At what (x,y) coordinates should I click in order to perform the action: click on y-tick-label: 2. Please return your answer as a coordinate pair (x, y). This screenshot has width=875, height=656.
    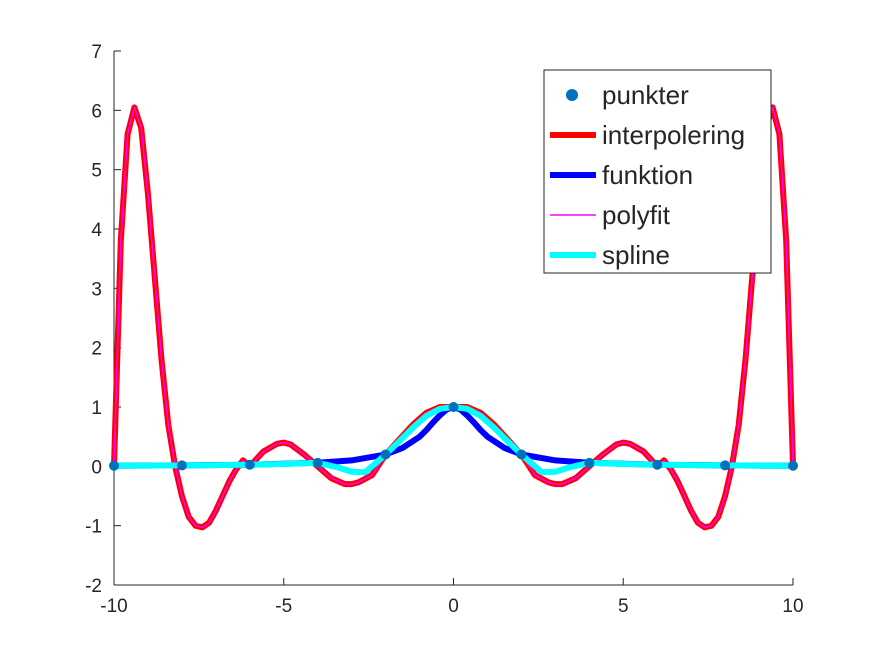
    Looking at the image, I should click on (96, 349).